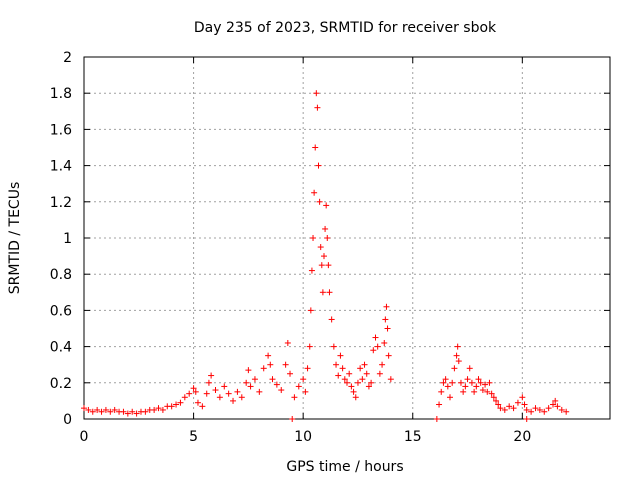 Image resolution: width=640 pixels, height=480 pixels. I want to click on y-tick-label: 0.8, so click(61, 275).